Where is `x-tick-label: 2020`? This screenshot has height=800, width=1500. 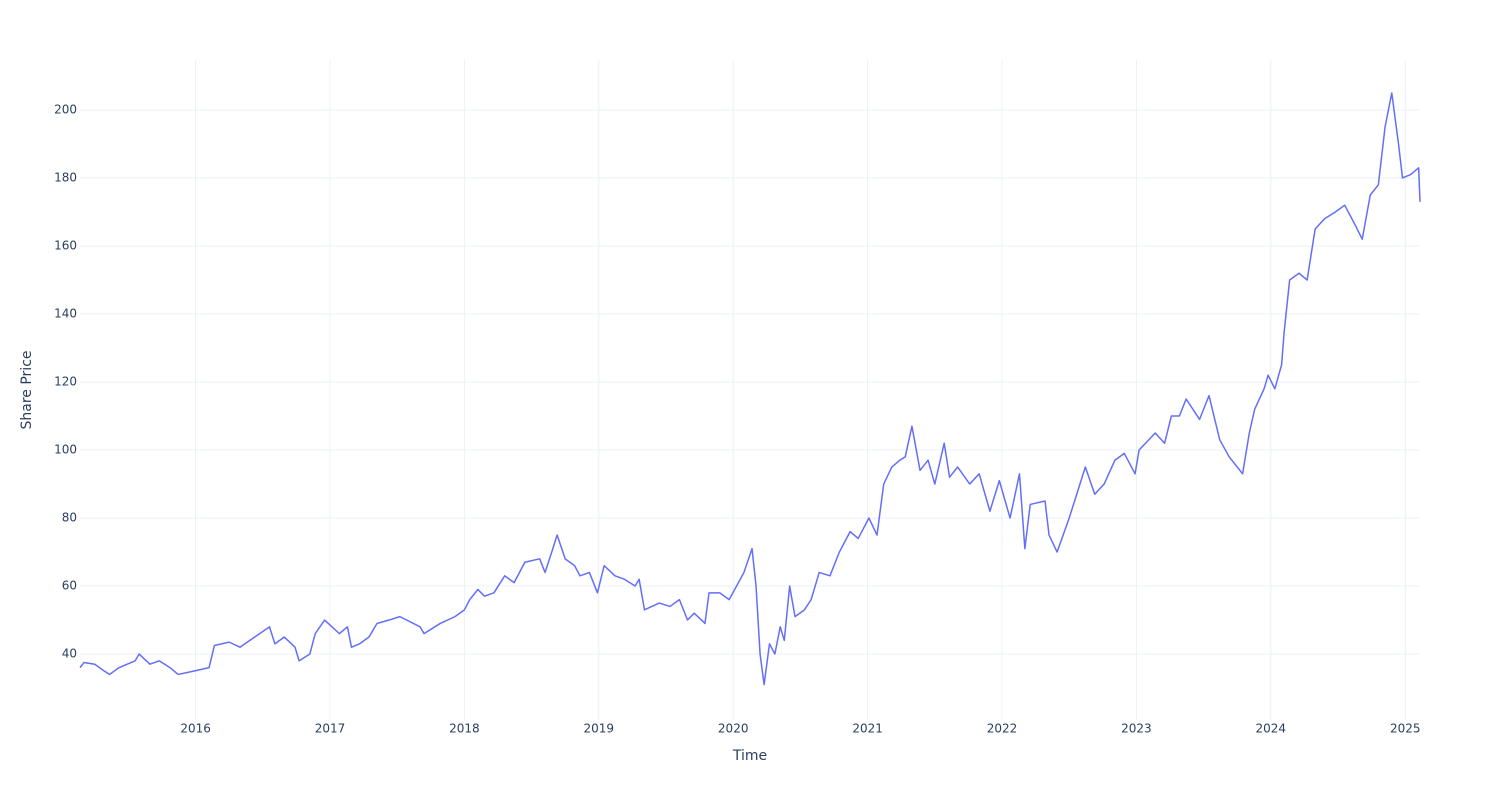
x-tick-label: 2020 is located at coordinates (733, 729).